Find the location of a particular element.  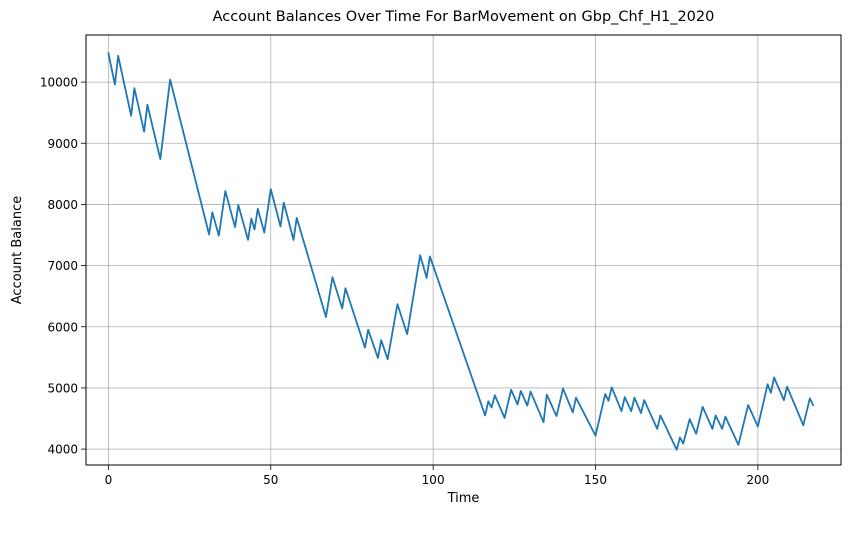

x-tick-label: 0 is located at coordinates (109, 480).